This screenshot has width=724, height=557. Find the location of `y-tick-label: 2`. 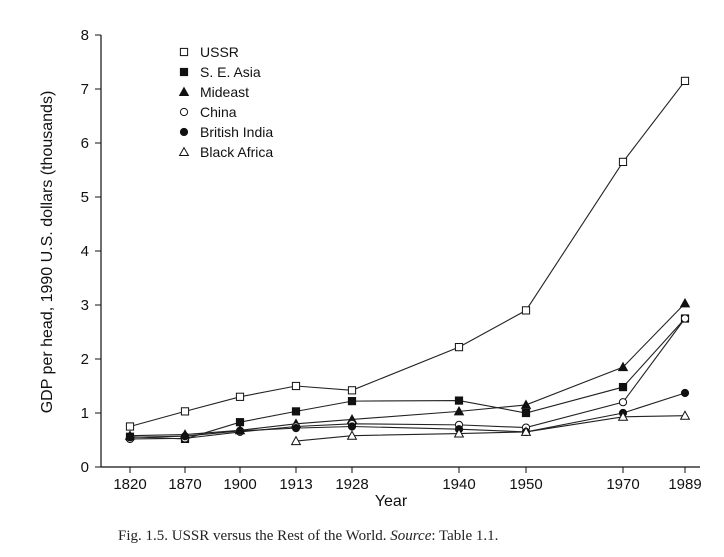

y-tick-label: 2 is located at coordinates (85, 359).